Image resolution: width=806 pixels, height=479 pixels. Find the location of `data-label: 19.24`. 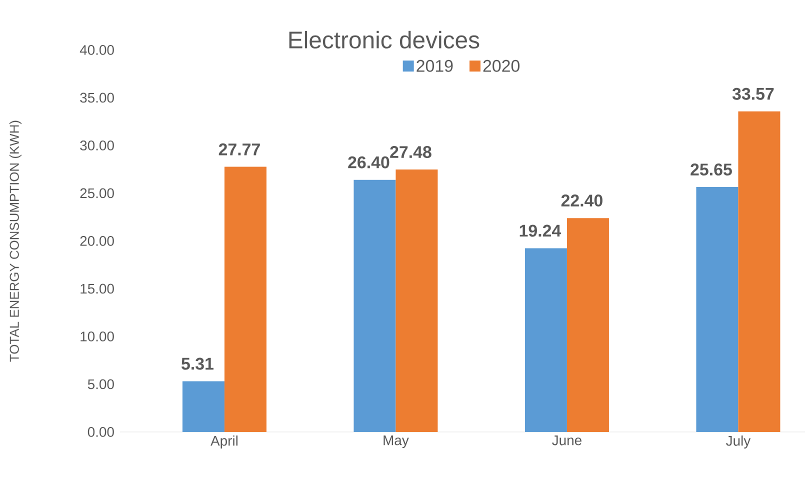

data-label: 19.24 is located at coordinates (541, 230).